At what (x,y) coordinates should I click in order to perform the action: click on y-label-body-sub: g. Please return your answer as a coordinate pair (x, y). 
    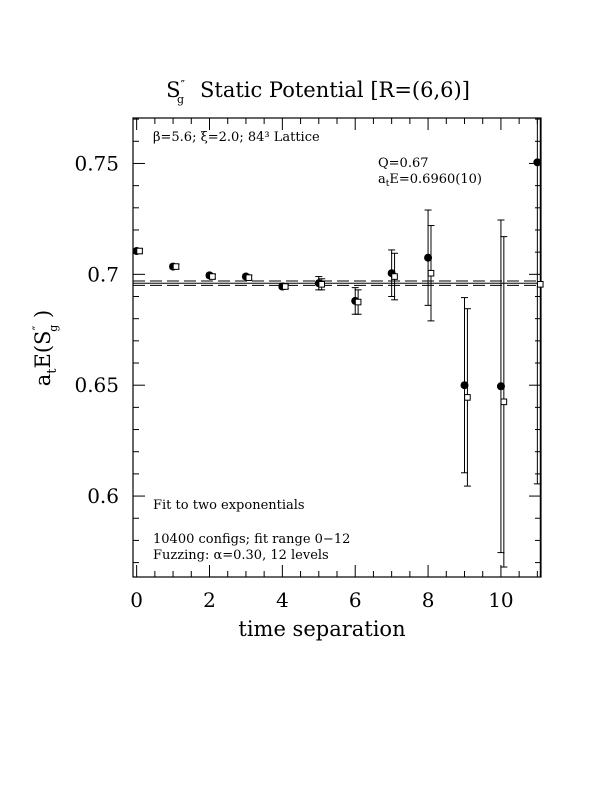
    Looking at the image, I should click on (53, 328).